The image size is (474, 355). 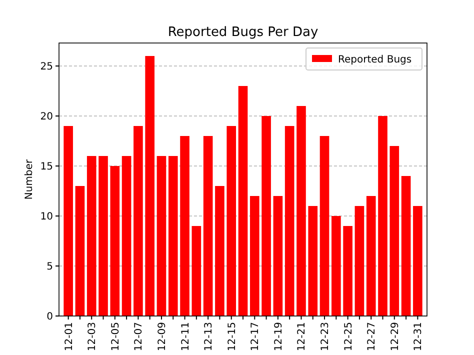 I want to click on x-tick-label: 12-03, so click(x=92, y=337).